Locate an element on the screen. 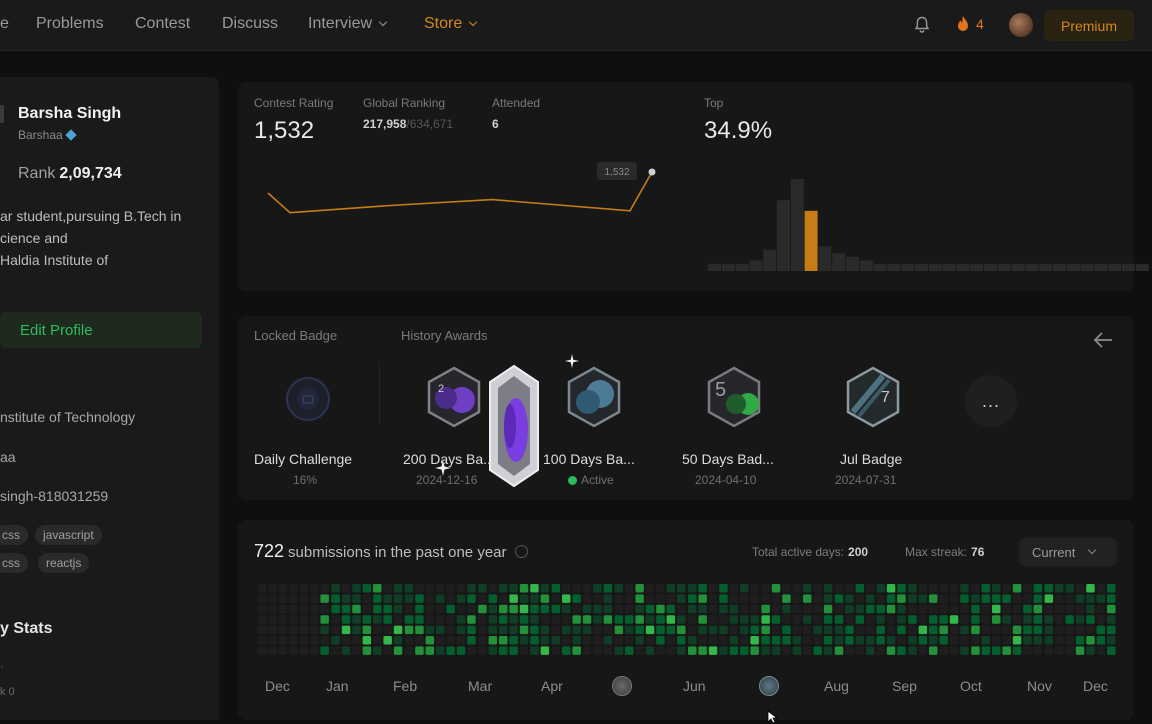 This screenshot has width=1152, height=724. month-label: Feb is located at coordinates (405, 686).